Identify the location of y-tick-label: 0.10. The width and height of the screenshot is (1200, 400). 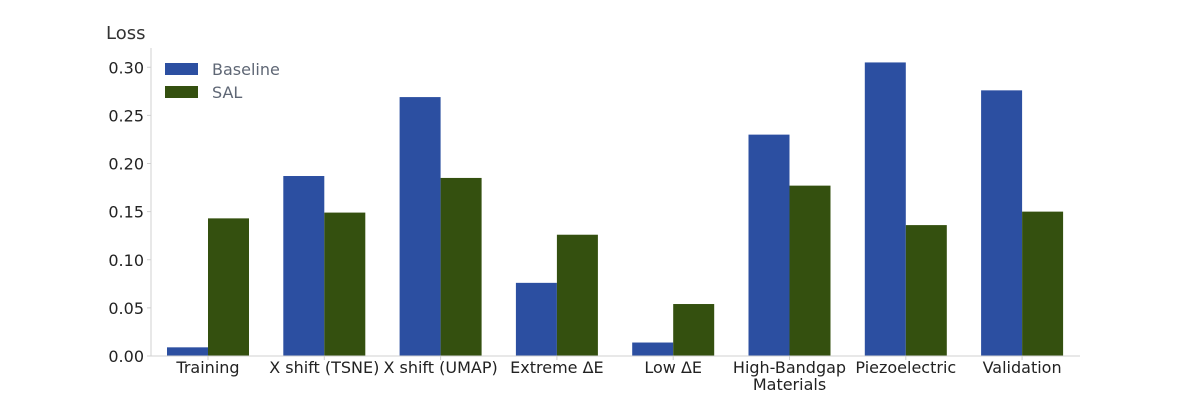
(126, 260).